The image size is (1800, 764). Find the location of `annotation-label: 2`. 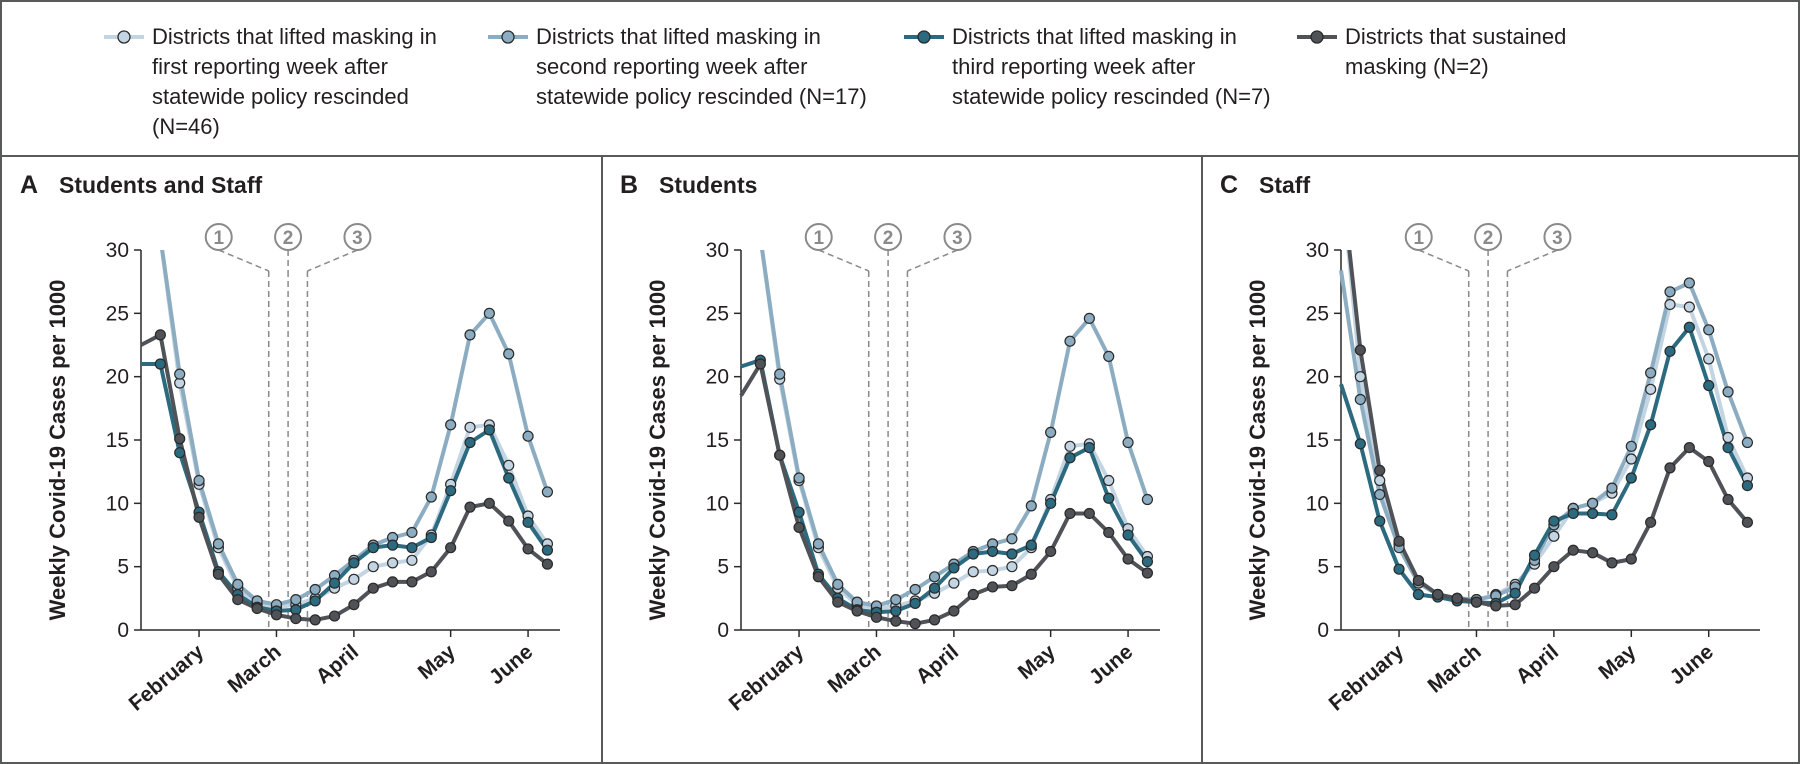

annotation-label: 2 is located at coordinates (1488, 238).